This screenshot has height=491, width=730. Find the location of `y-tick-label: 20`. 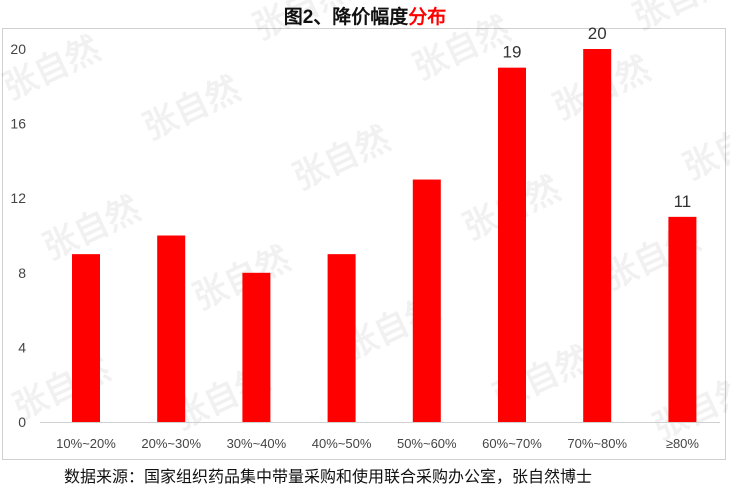

y-tick-label: 20 is located at coordinates (18, 49).